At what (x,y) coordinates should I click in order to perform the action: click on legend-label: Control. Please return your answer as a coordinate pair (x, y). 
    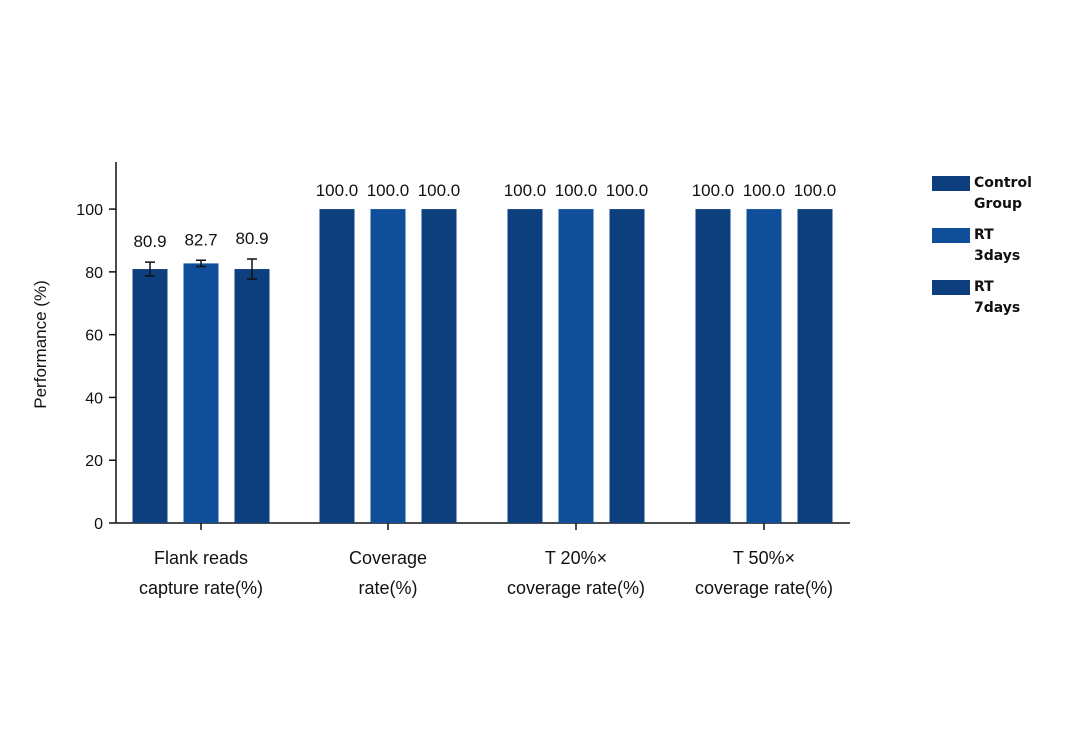
    Looking at the image, I should click on (1003, 183).